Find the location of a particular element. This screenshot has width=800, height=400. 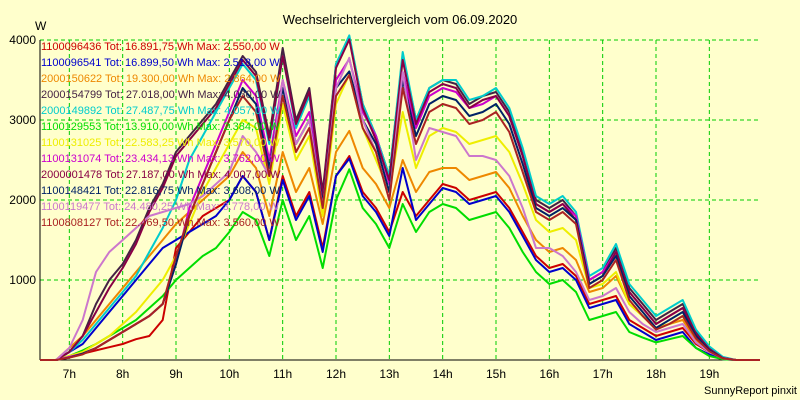

x-tick-label: 9h is located at coordinates (175, 374).